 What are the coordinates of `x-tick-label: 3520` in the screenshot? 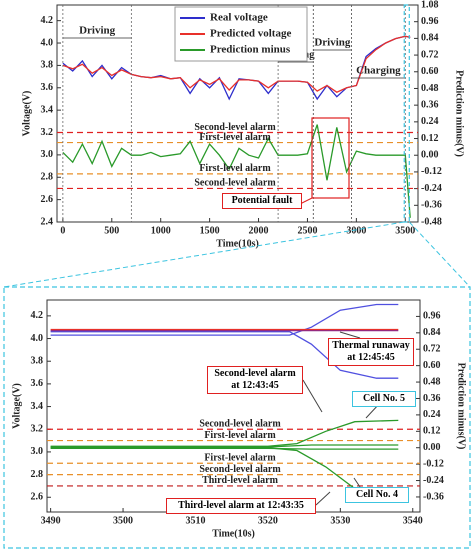 It's located at (268, 520).